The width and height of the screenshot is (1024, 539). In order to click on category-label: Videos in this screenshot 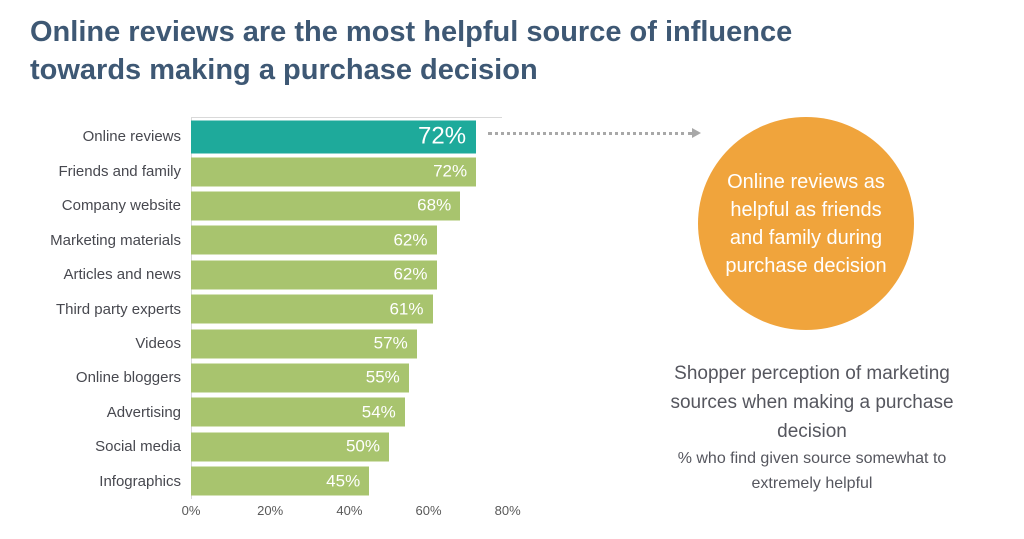, I will do `click(158, 344)`.